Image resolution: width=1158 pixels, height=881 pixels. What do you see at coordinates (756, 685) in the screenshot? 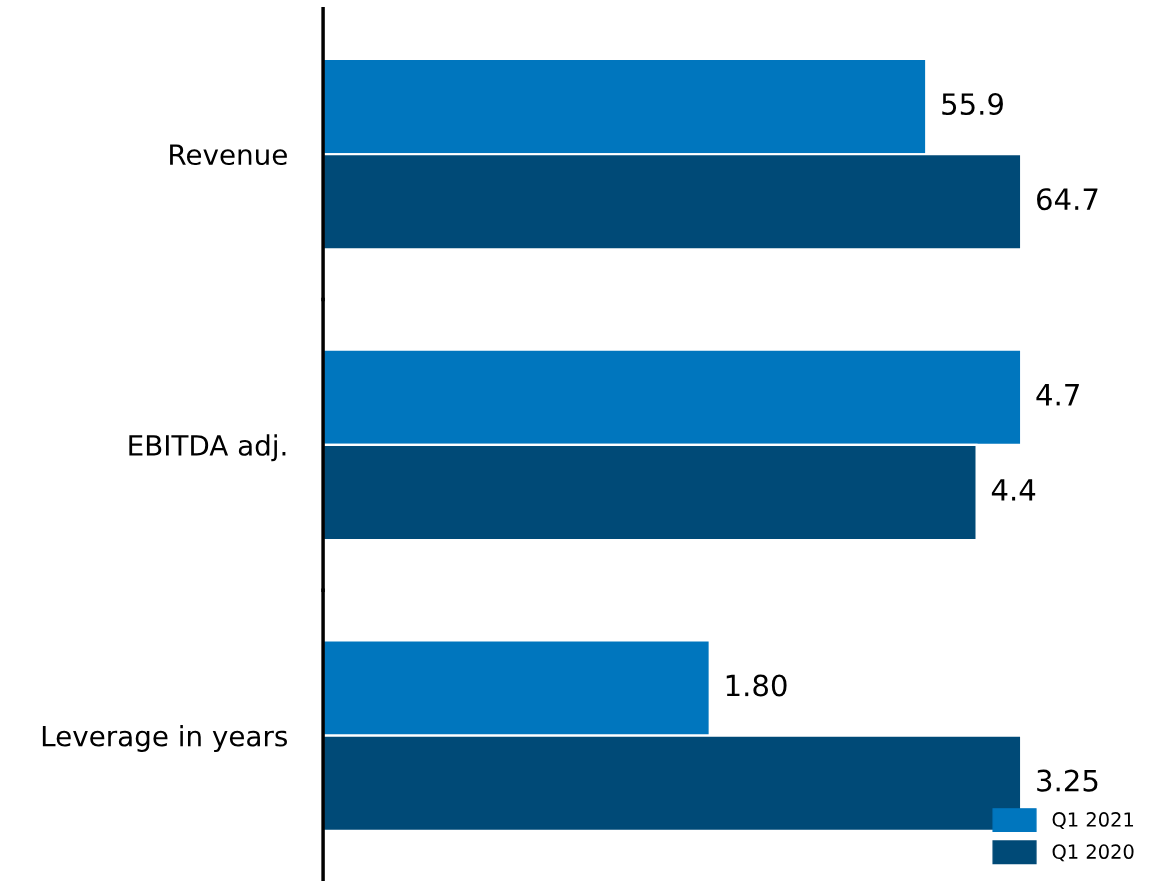
I see `data-label: 1.80` at bounding box center [756, 685].